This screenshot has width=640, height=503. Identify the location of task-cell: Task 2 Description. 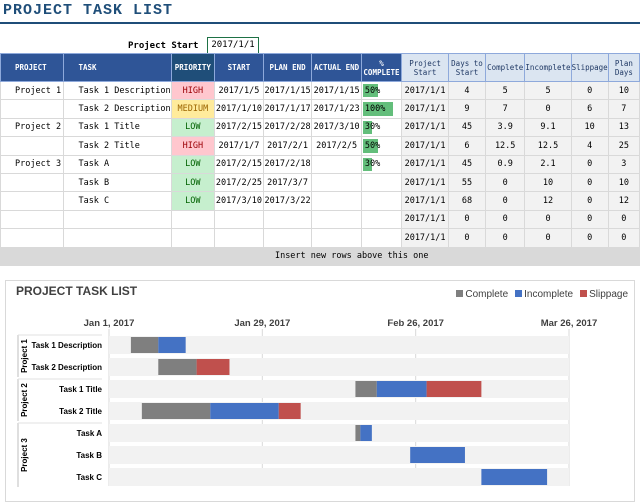
(117, 109).